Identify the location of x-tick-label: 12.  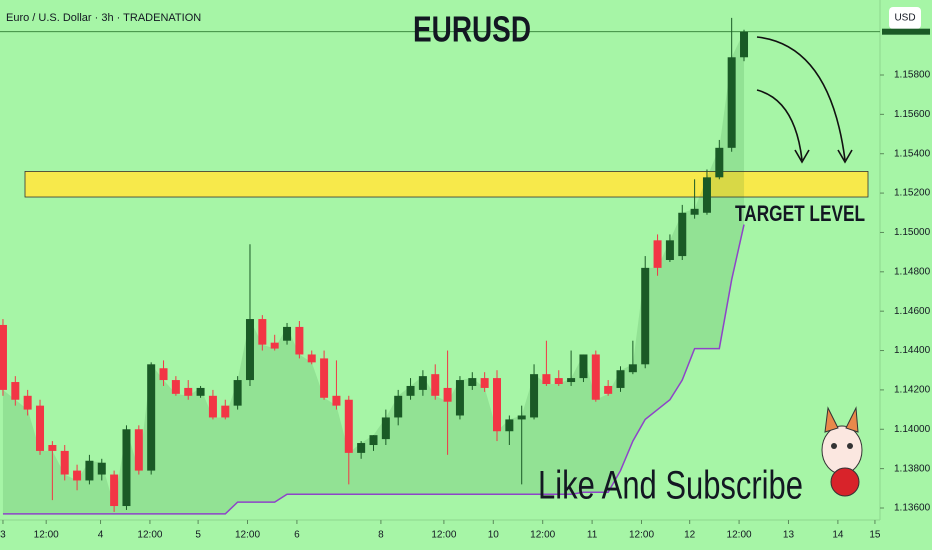
(690, 535).